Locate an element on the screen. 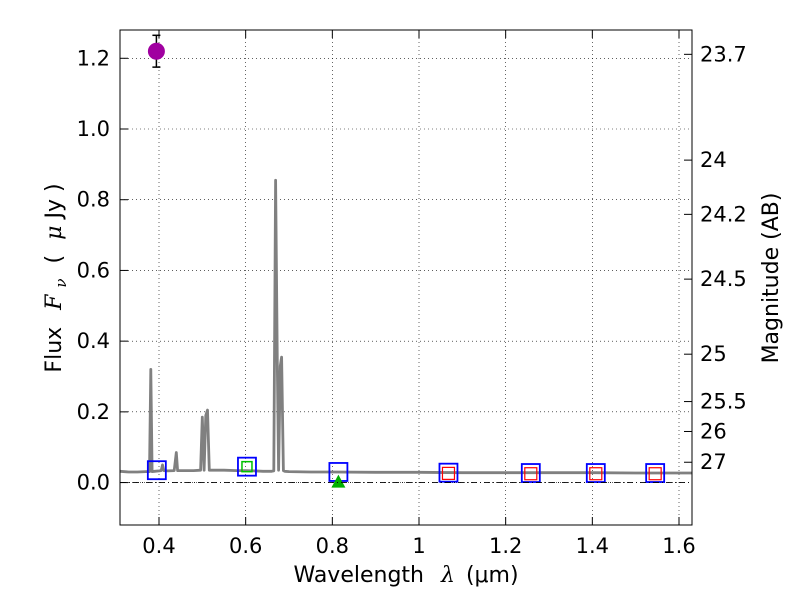  right-axis-label: Magnitude (AB) is located at coordinates (771, 278).